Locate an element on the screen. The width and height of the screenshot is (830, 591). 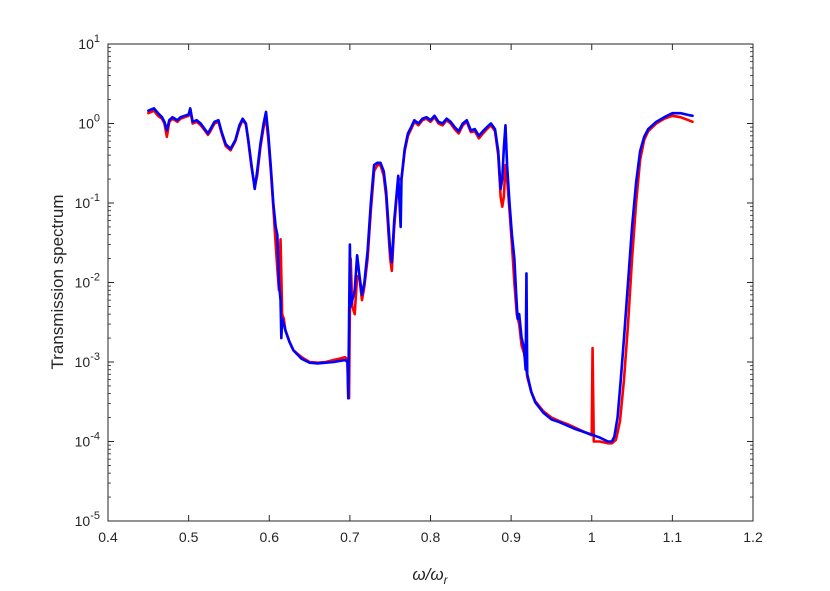
x-tick-label: 1 is located at coordinates (592, 537).